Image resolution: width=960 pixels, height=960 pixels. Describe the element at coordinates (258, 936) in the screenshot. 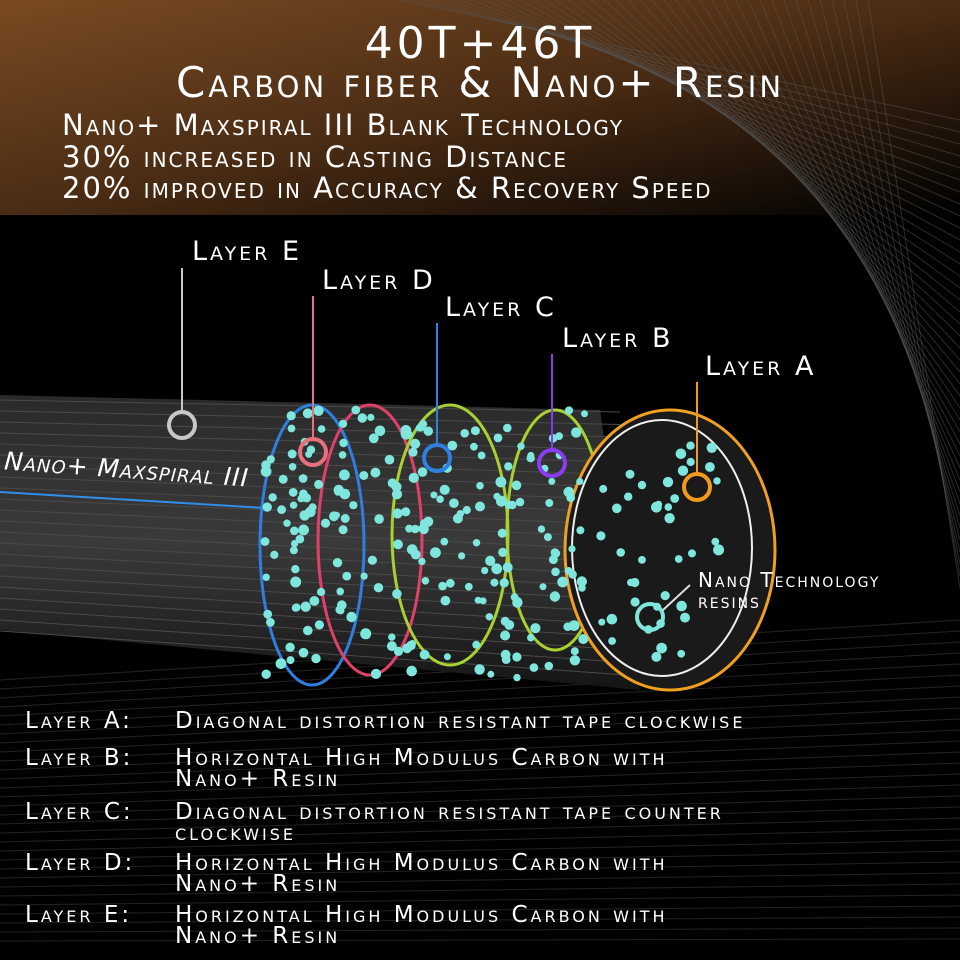

I see `desc-e-text-2: Nano+ Resin` at that location.